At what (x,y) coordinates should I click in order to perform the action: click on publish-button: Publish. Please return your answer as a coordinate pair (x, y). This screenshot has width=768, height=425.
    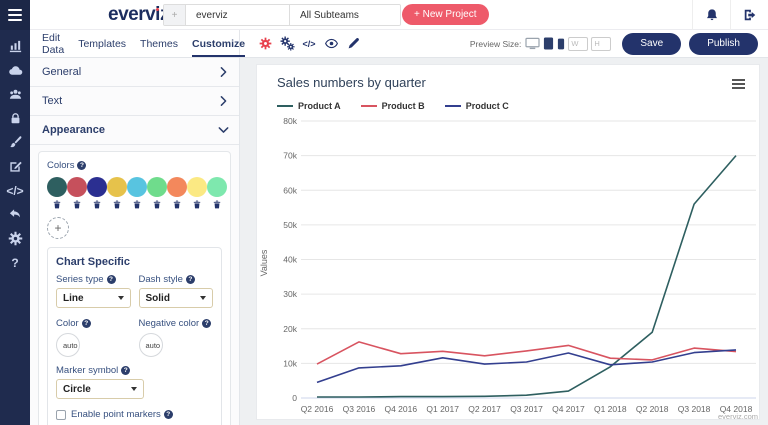
    Looking at the image, I should click on (723, 43).